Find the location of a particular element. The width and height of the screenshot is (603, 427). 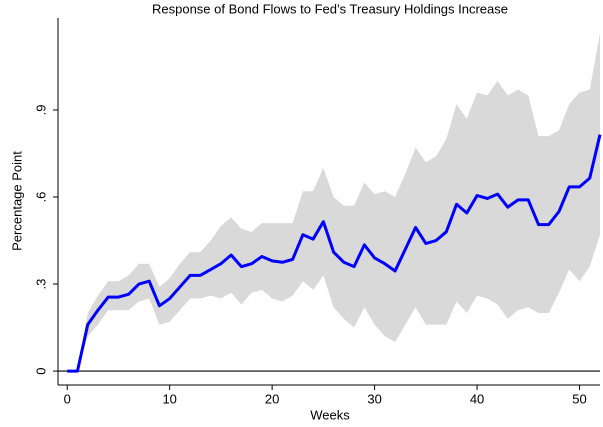

y-axis-label: Percentage Point is located at coordinates (16, 201).